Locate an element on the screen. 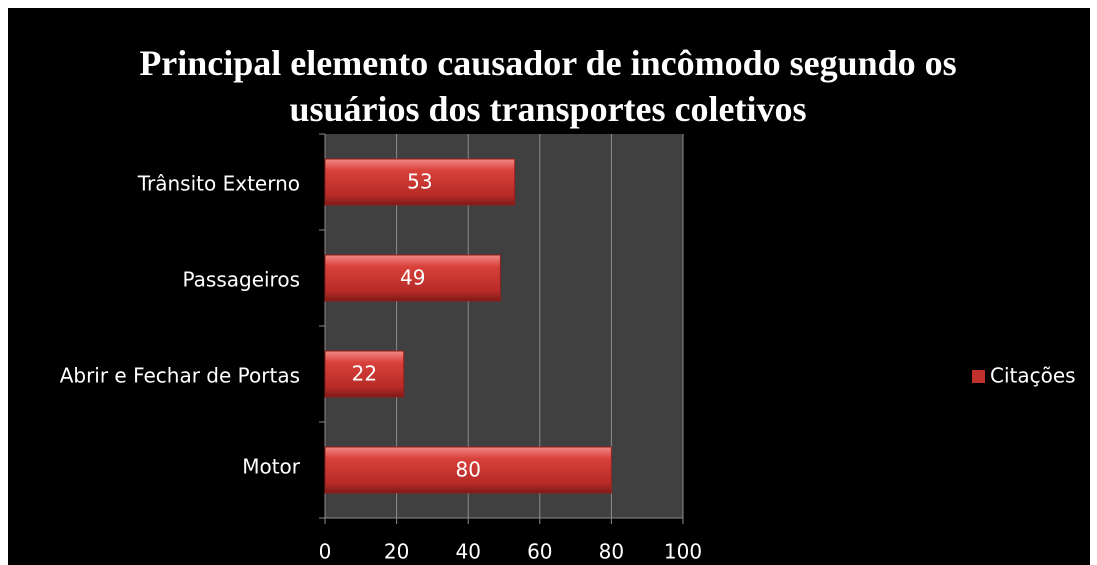  value-label: 49 is located at coordinates (412, 278).